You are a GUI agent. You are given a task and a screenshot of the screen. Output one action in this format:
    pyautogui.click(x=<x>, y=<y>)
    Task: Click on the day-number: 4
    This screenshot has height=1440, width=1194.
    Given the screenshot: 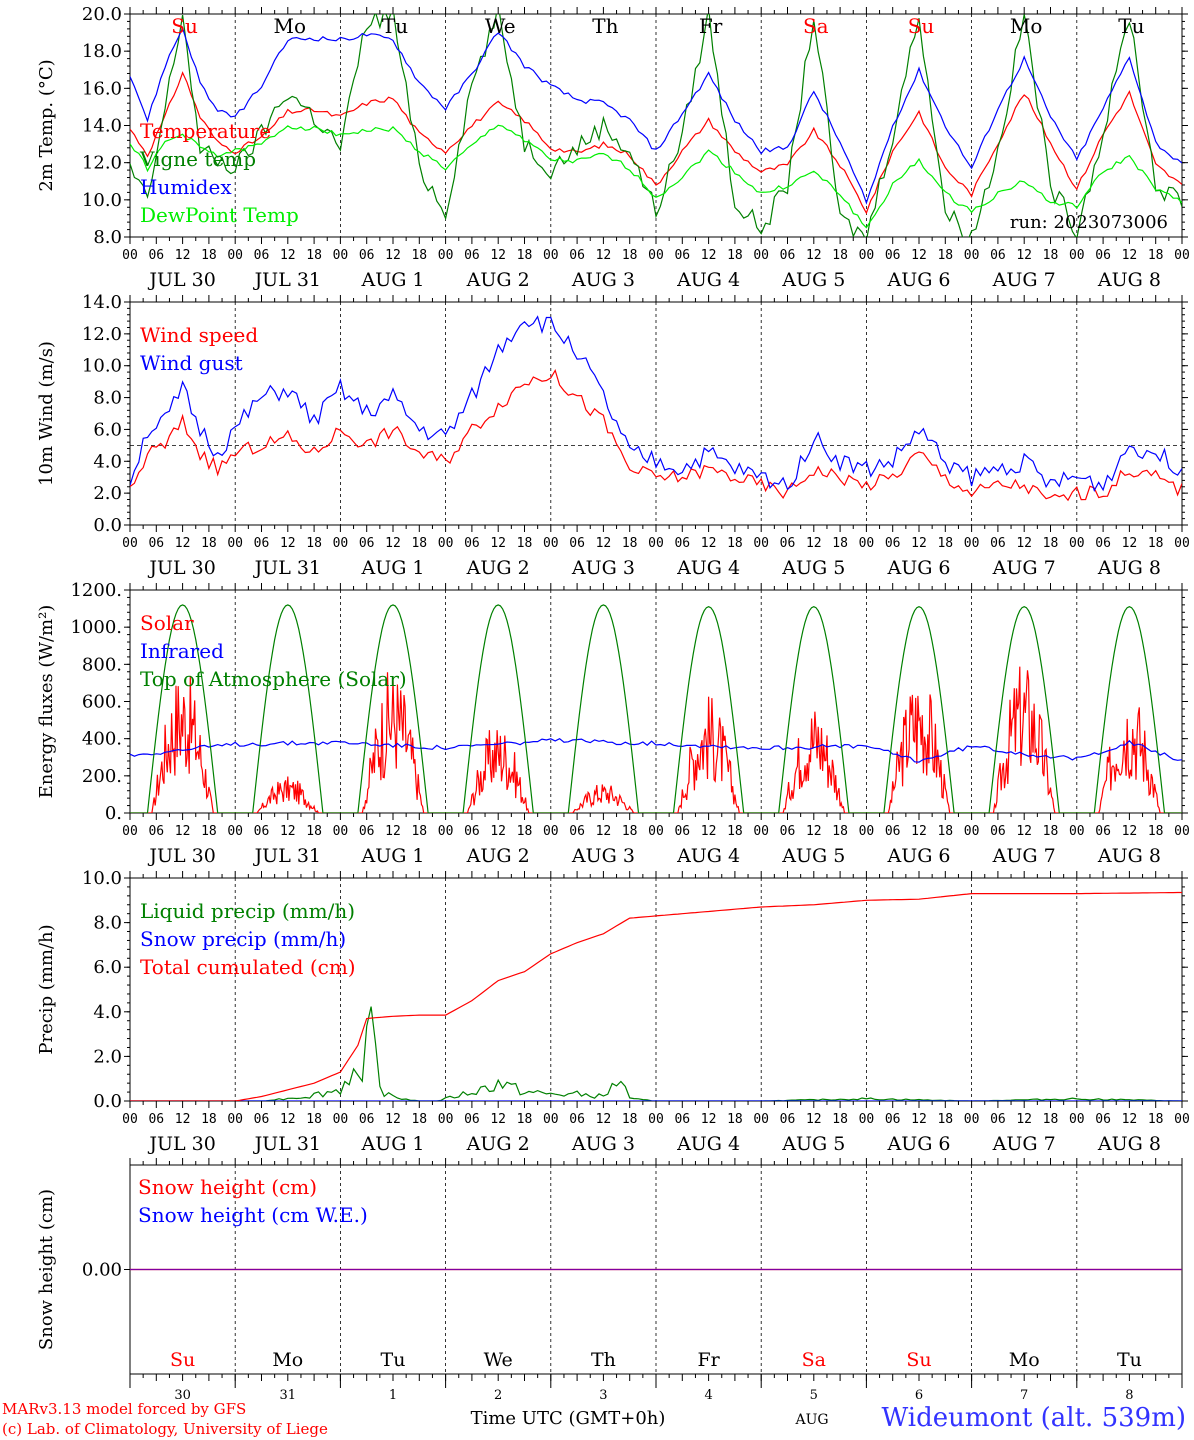 What is the action you would take?
    pyautogui.click(x=708, y=1395)
    